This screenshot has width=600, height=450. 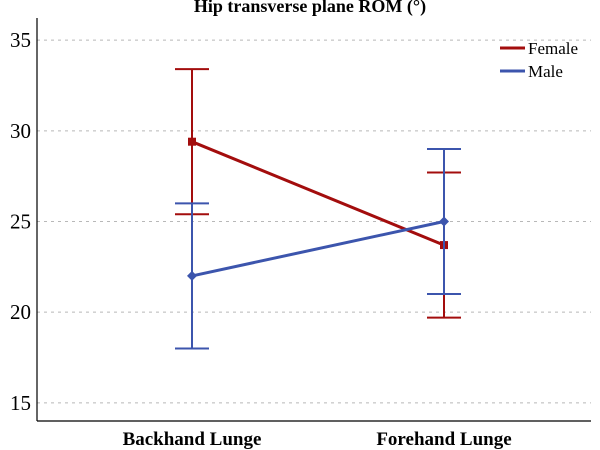 I want to click on chart-title: Hip transverse plane ROM (°), so click(x=310, y=8).